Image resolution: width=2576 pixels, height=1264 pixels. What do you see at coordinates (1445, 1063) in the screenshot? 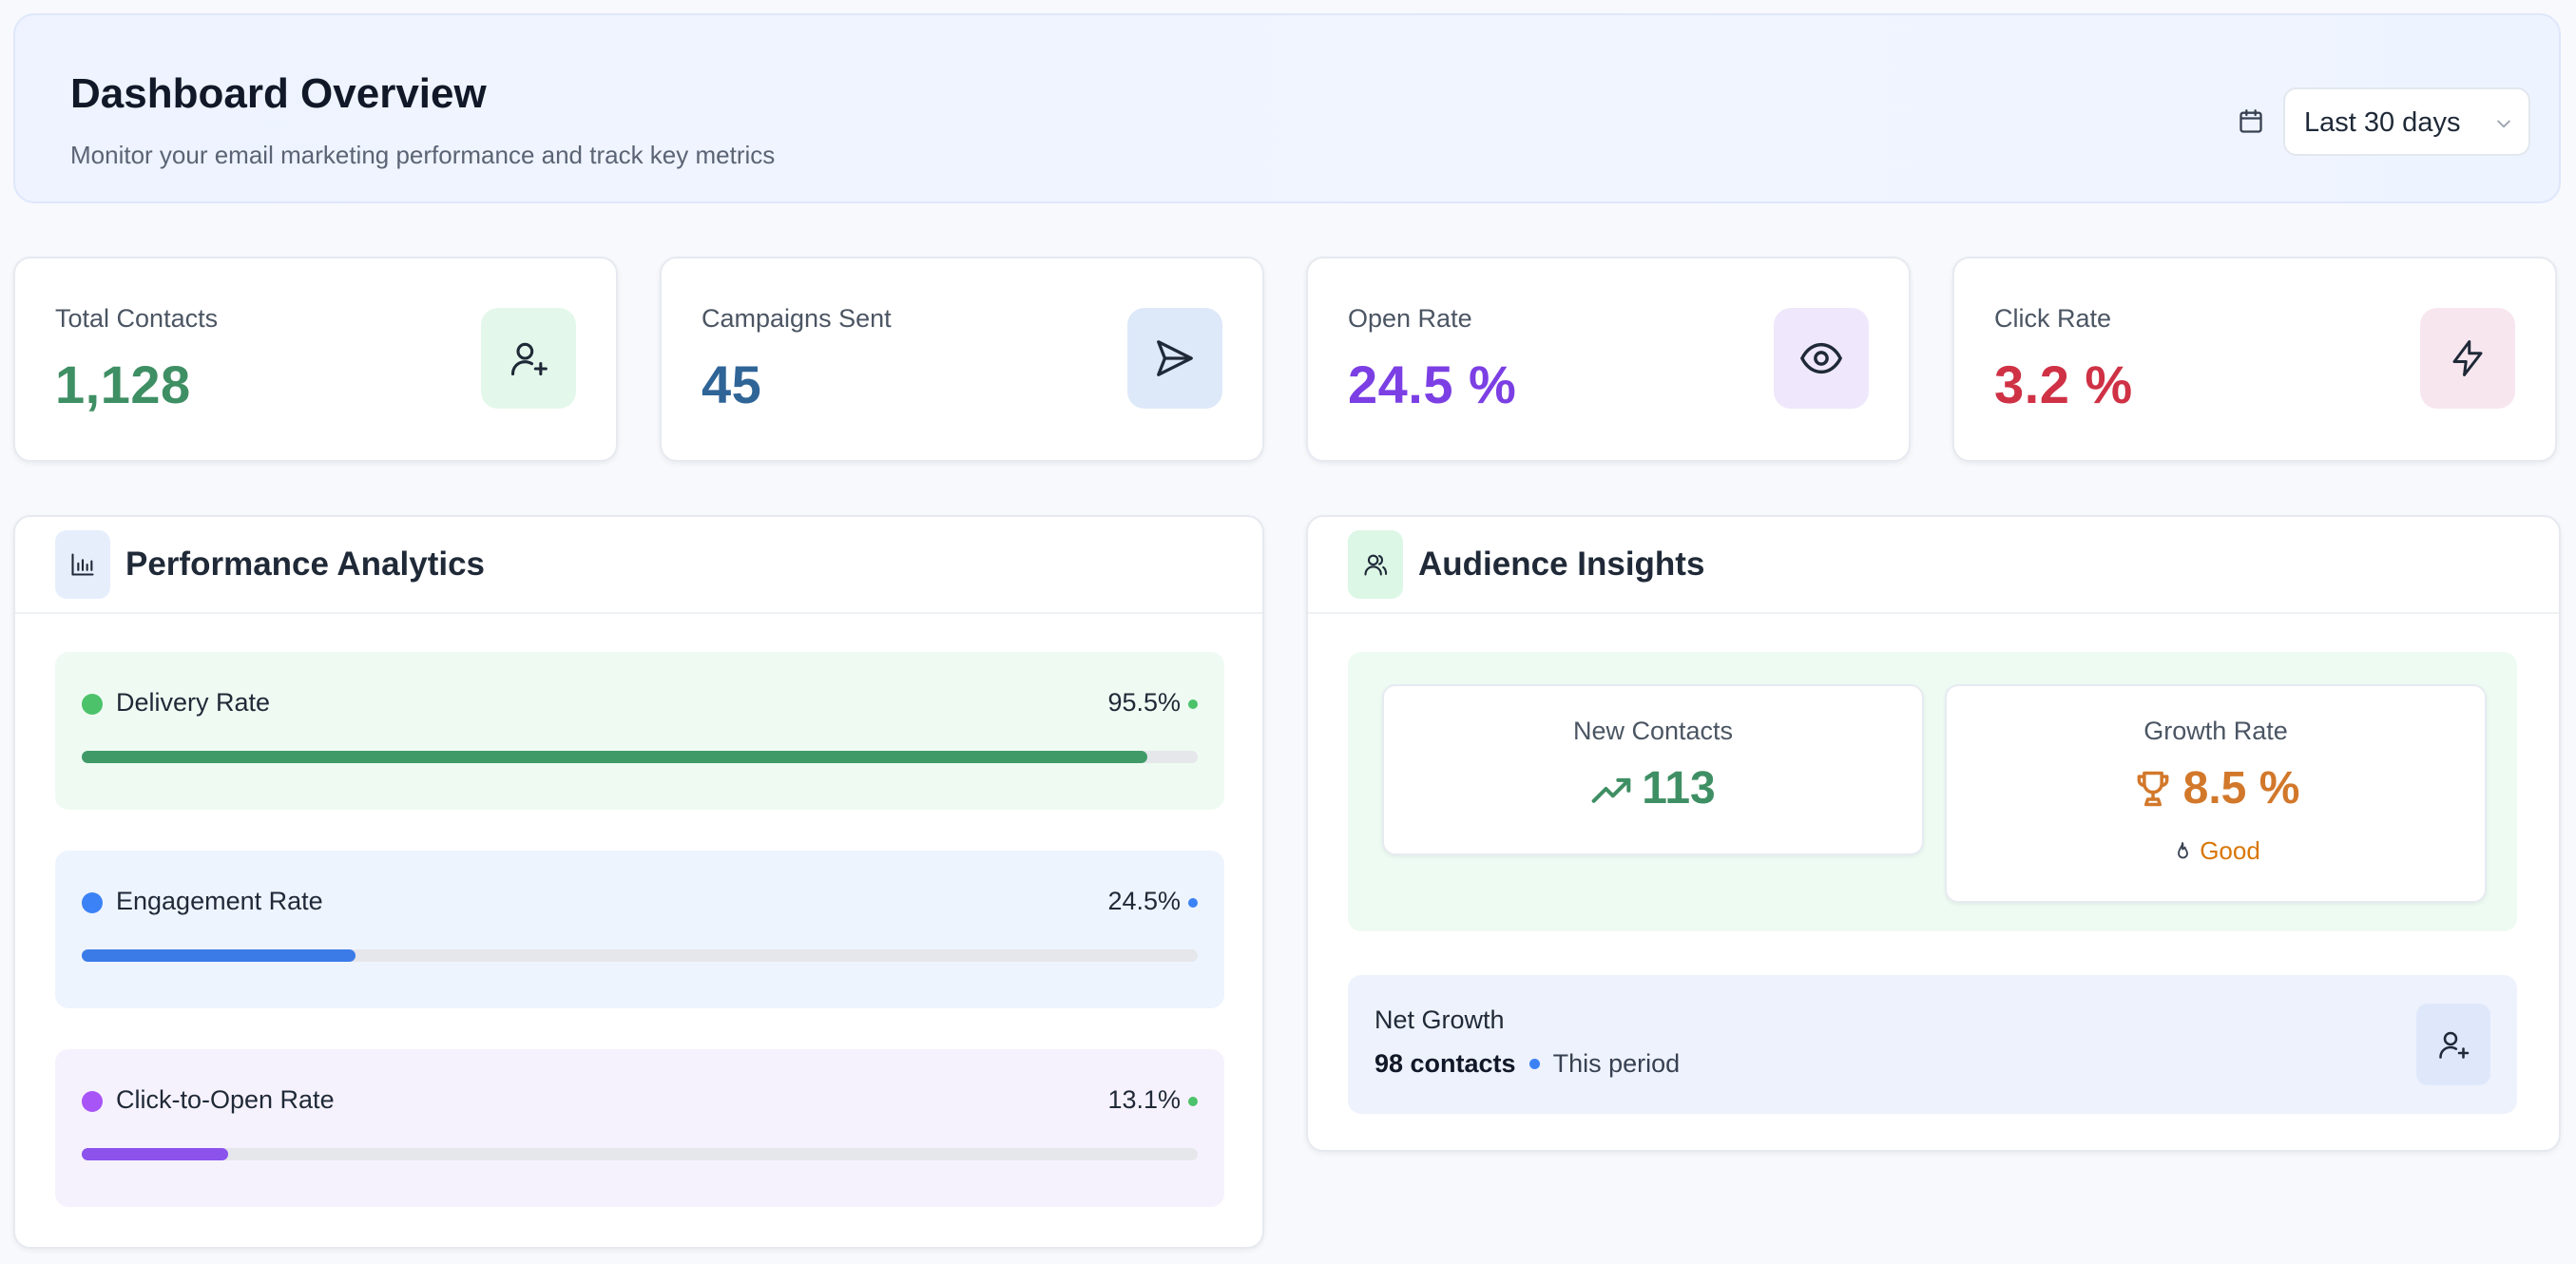
I see `net-growth-count: 98 contacts` at bounding box center [1445, 1063].